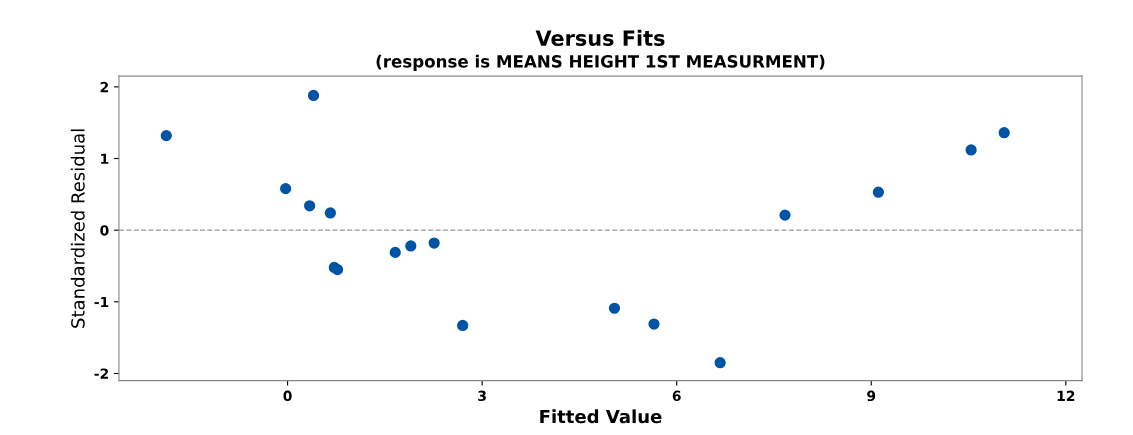 This screenshot has width=1133, height=435. What do you see at coordinates (482, 396) in the screenshot?
I see `x-tick-label: 3` at bounding box center [482, 396].